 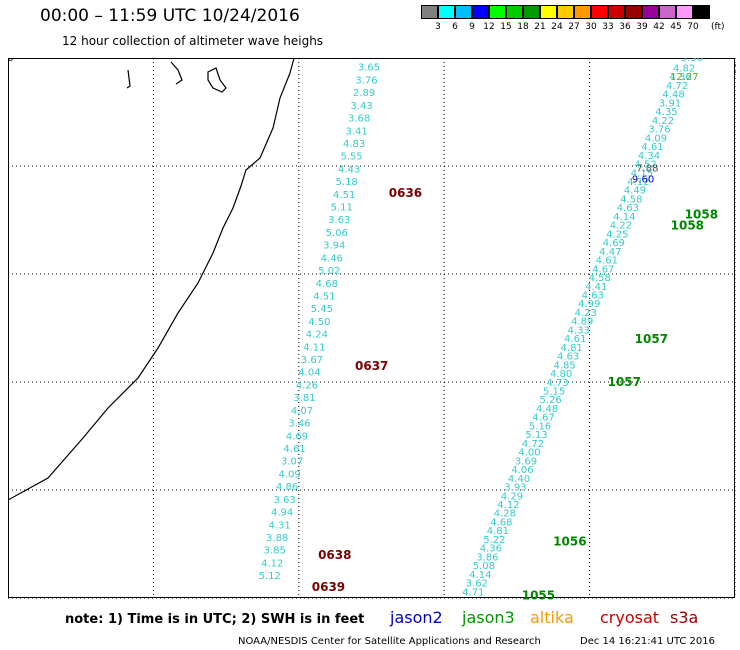 I want to click on swh-value-label: 4.73, so click(x=557, y=383).